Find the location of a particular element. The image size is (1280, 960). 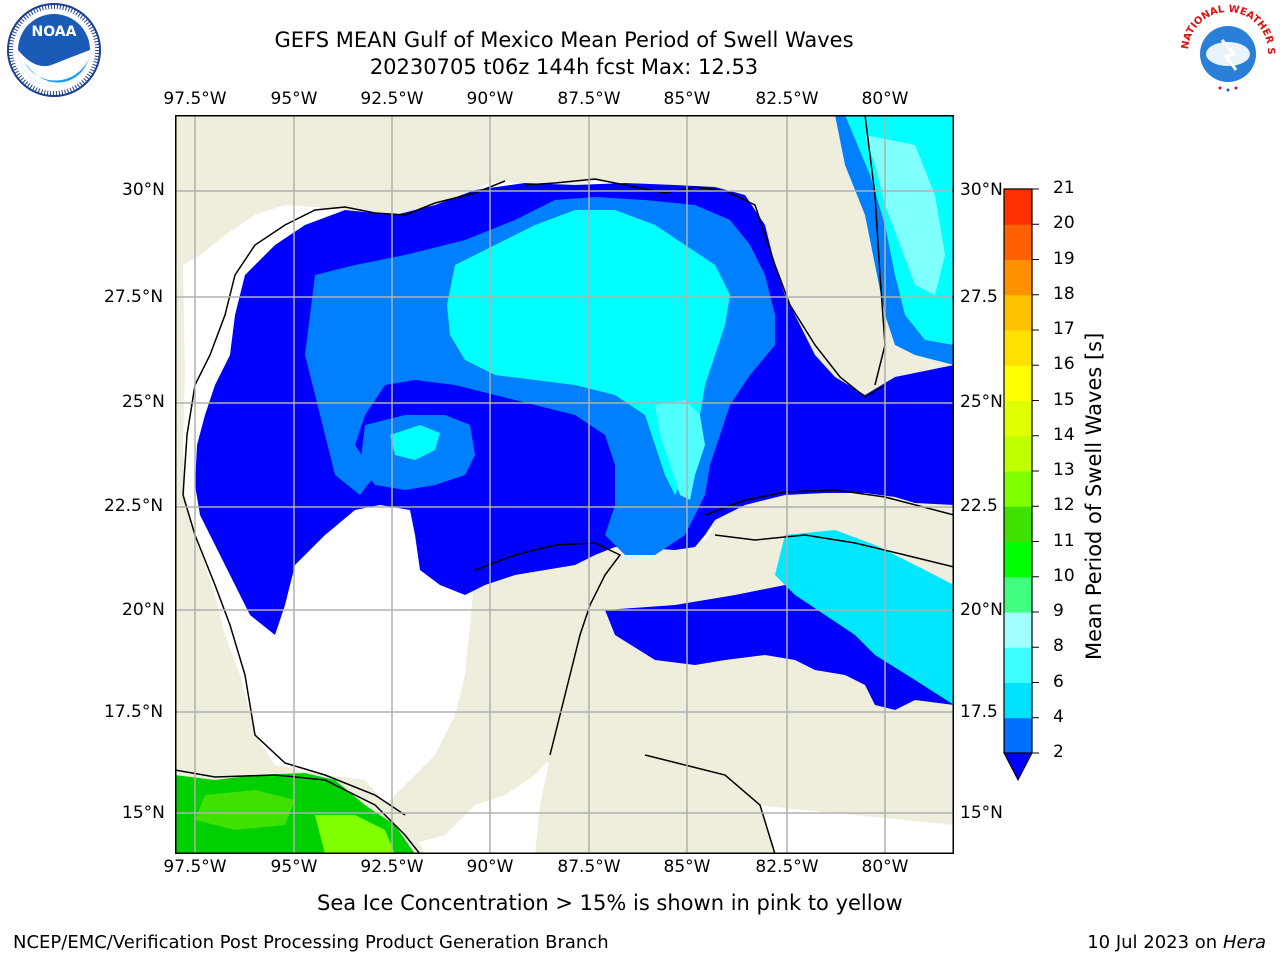

colorbar-swatches is located at coordinates (1018, 471).